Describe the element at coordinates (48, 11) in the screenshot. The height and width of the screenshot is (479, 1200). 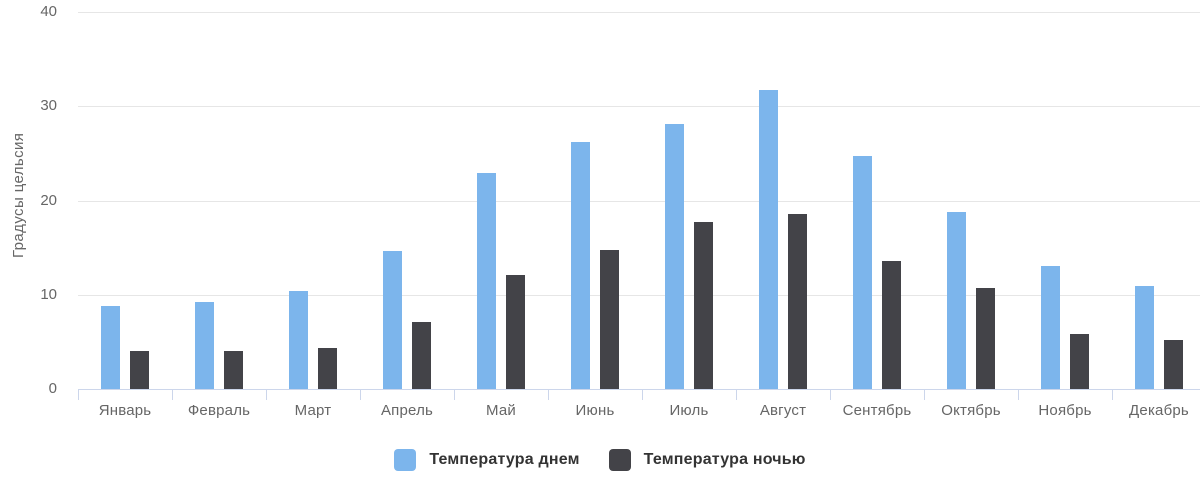
I see `y-axis-tick-label: 40` at that location.